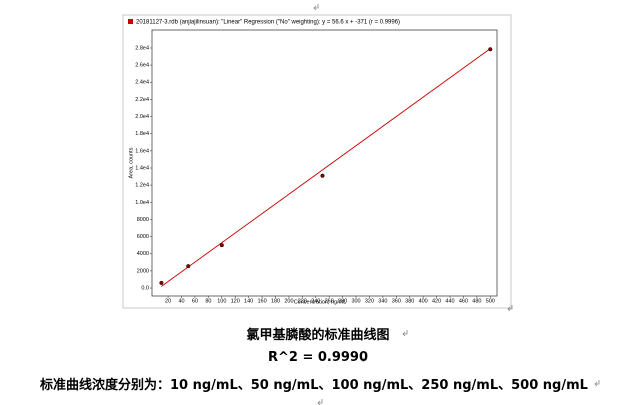 The height and width of the screenshot is (405, 636). Describe the element at coordinates (315, 301) in the screenshot. I see `x-tick-label: 240` at that location.